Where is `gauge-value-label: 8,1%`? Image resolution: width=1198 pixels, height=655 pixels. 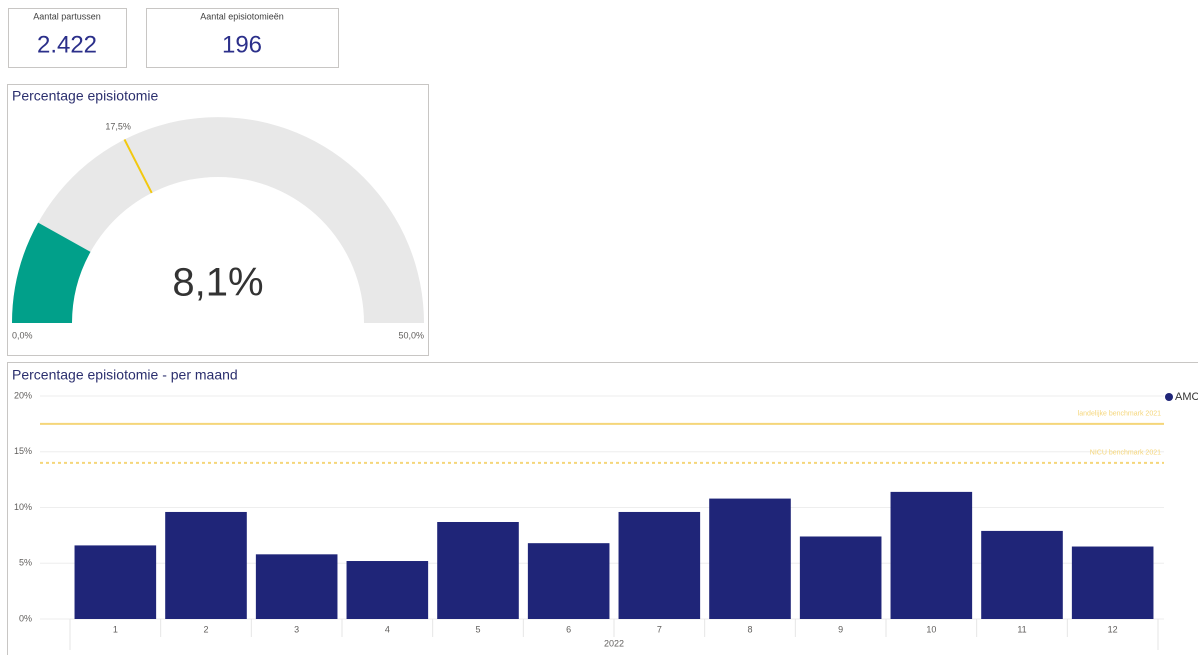 gauge-value-label: 8,1% is located at coordinates (217, 283).